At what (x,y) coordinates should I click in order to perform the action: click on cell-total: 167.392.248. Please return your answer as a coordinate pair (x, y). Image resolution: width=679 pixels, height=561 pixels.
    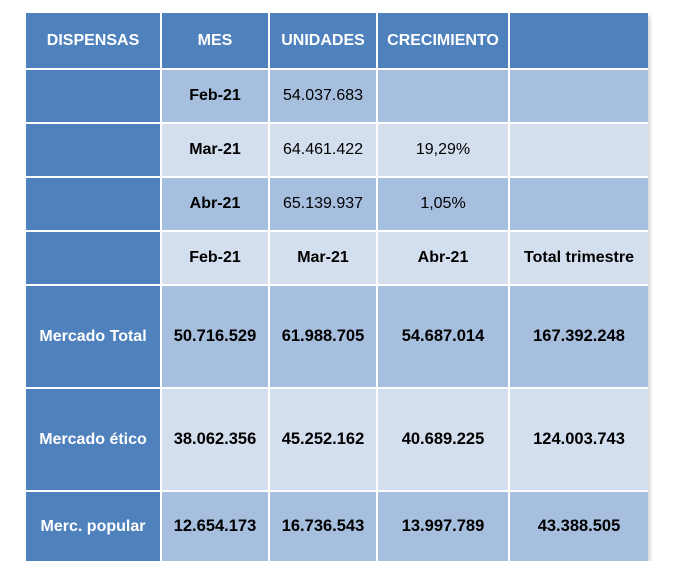
    Looking at the image, I should click on (579, 336).